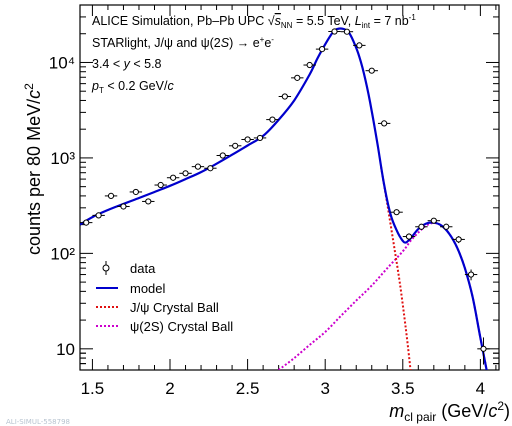 The height and width of the screenshot is (426, 512). What do you see at coordinates (248, 388) in the screenshot?
I see `x-tick-label: 2.5` at bounding box center [248, 388].